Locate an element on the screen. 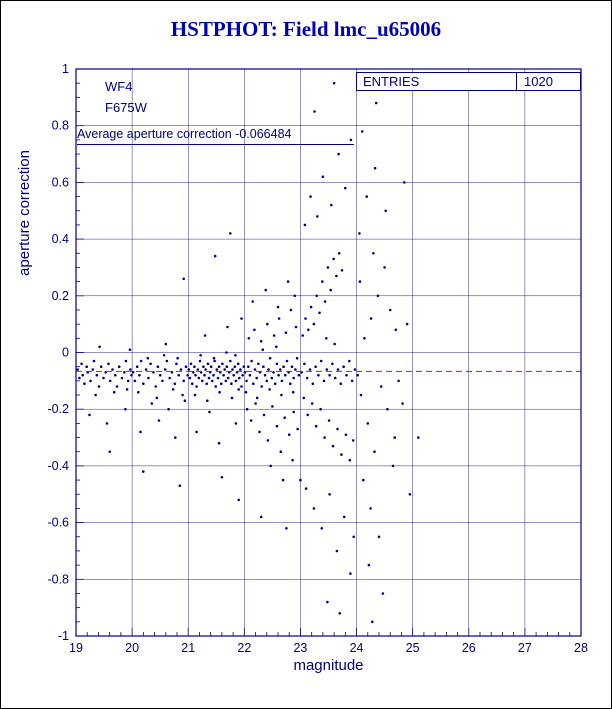 Image resolution: width=612 pixels, height=709 pixels. y-axis-label: aperture correction is located at coordinates (24, 213).